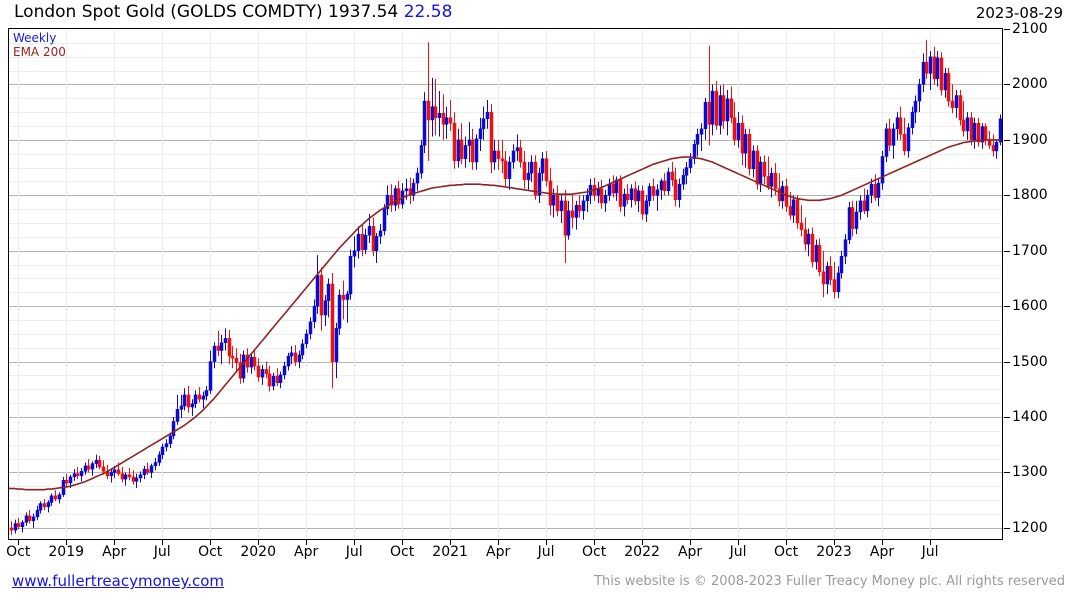 The height and width of the screenshot is (600, 1075). Describe the element at coordinates (1030, 84) in the screenshot. I see `y-axis-label: 2000` at that location.